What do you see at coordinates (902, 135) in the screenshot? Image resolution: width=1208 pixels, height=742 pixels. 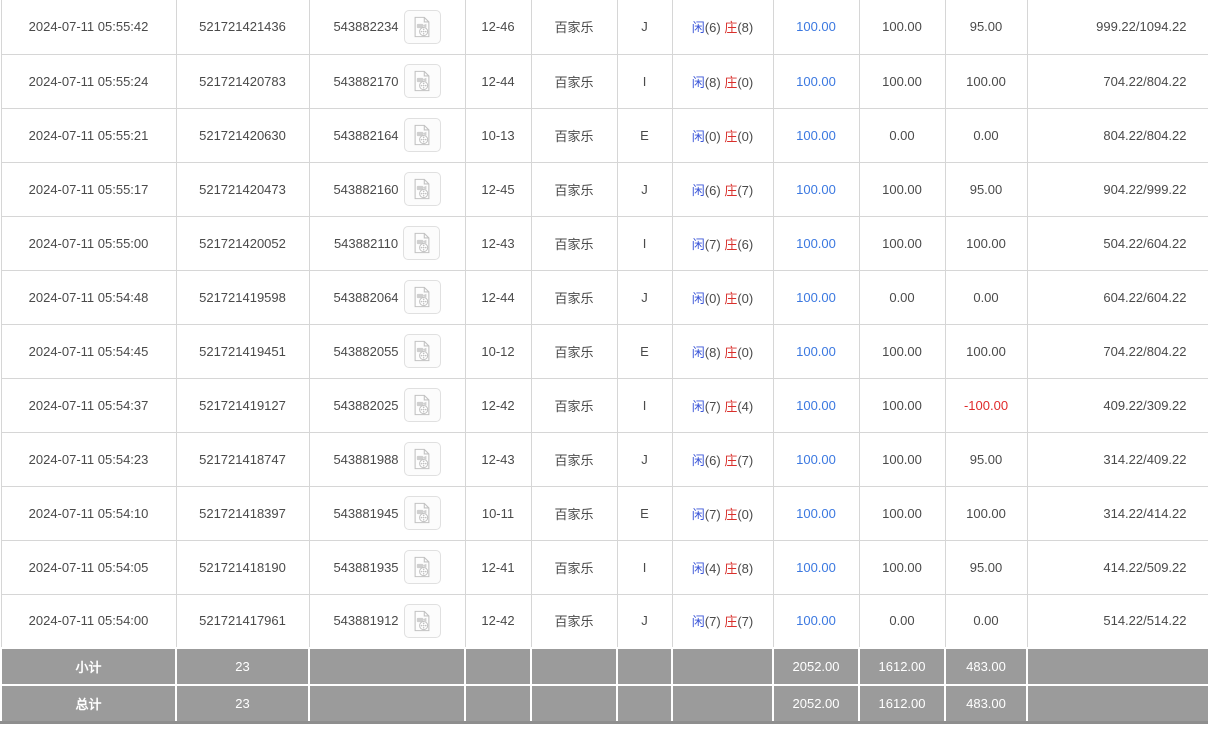 I see `valid-amount-cell: 0.00` at bounding box center [902, 135].